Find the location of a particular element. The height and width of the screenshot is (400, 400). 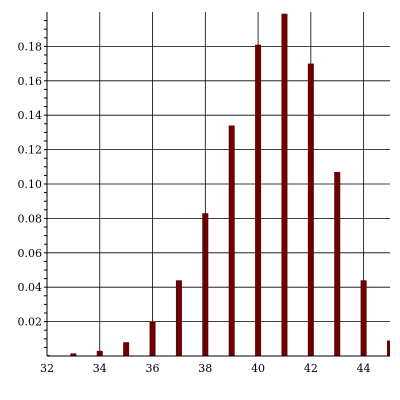

x-tick-labels: 32 34 36 38 40 42 44 is located at coordinates (205, 368).